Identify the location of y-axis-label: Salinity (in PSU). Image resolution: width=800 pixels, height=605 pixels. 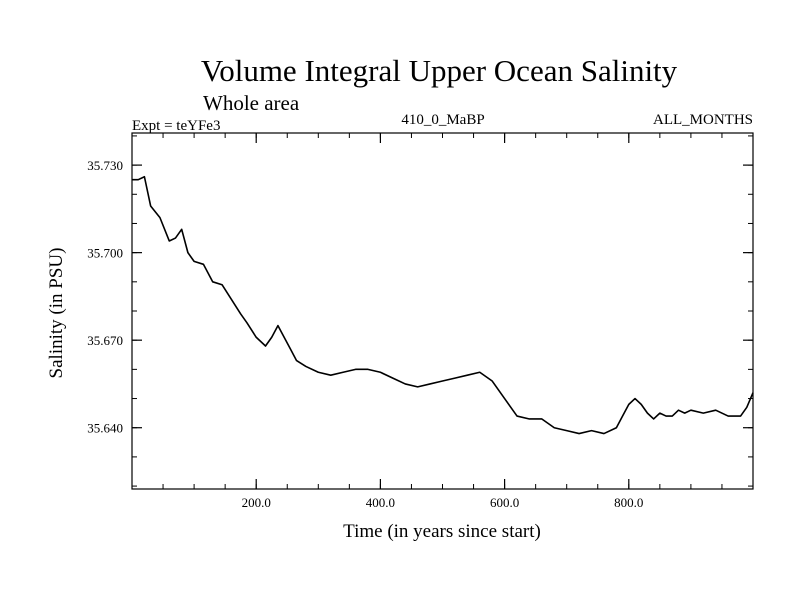
(56, 313).